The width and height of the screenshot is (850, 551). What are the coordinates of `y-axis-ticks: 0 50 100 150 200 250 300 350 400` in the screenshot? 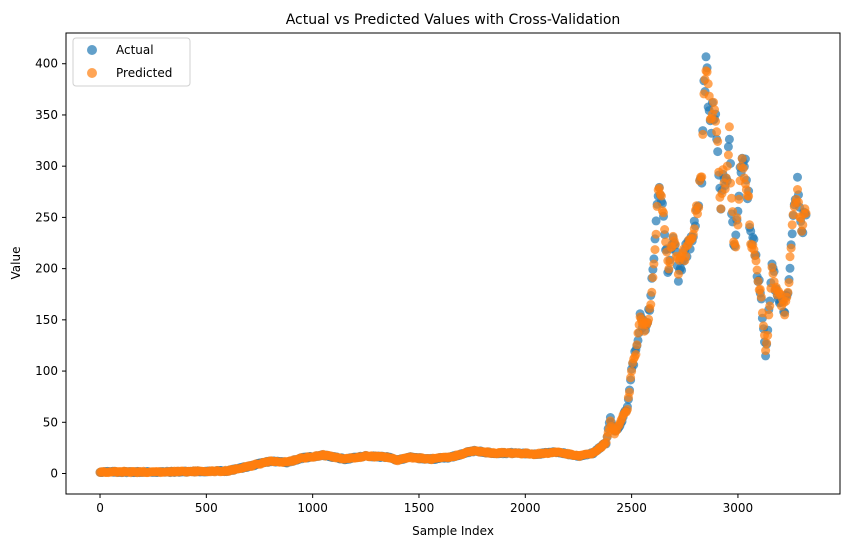 It's located at (50, 269).